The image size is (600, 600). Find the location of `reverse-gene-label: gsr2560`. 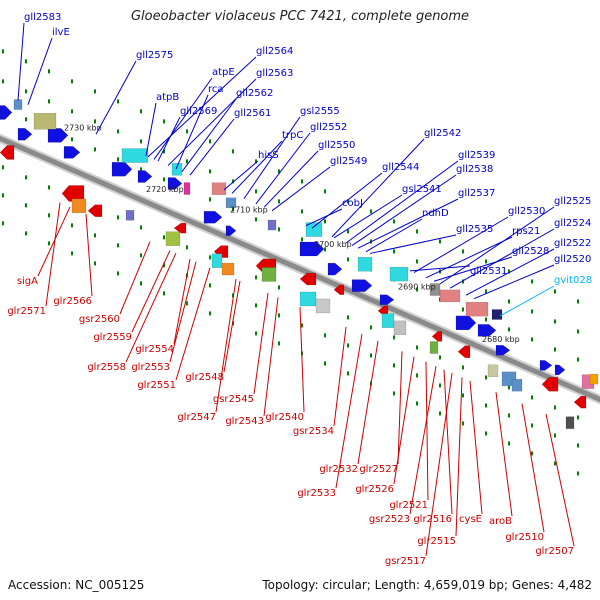

reverse-gene-label: gsr2560 is located at coordinates (99, 319).